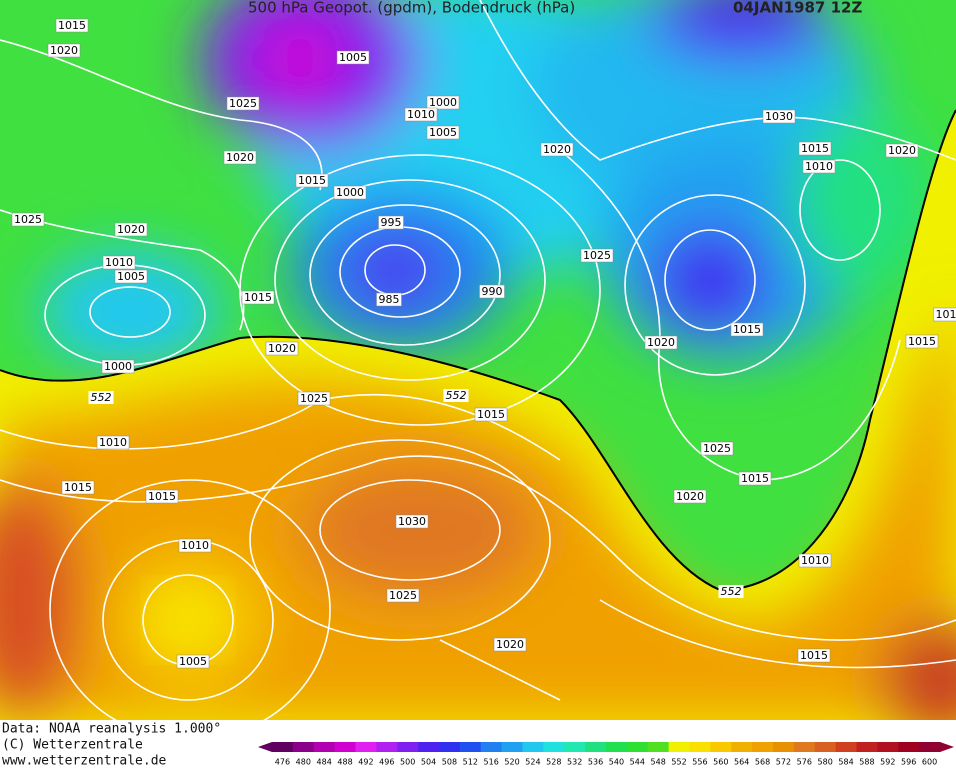  Describe the element at coordinates (947, 747) in the screenshot. I see `colorbar-arrow` at that location.